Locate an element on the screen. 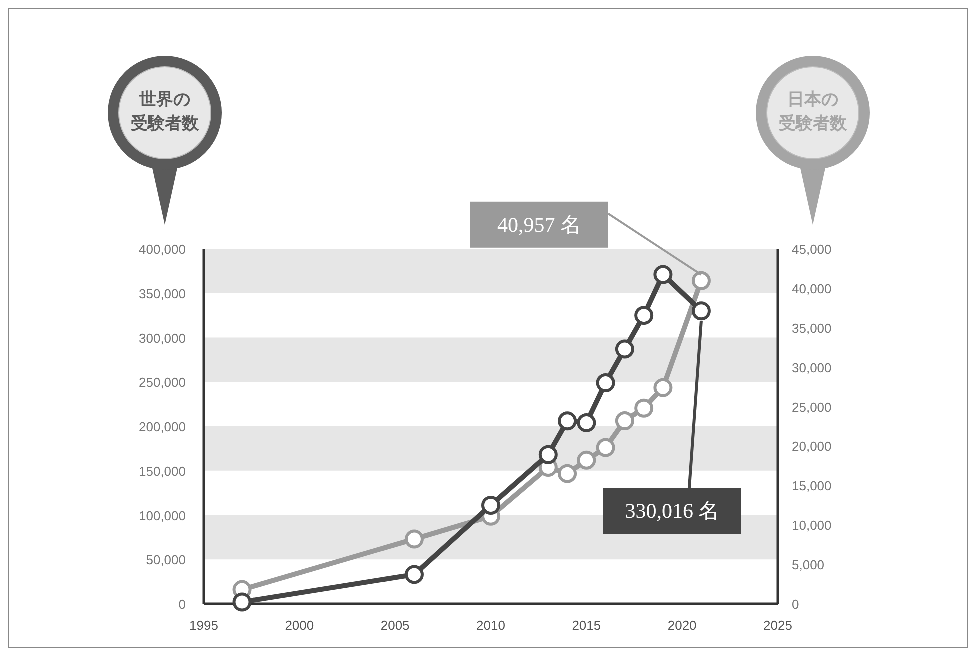  text: 世界の受験者数 is located at coordinates (165, 111).